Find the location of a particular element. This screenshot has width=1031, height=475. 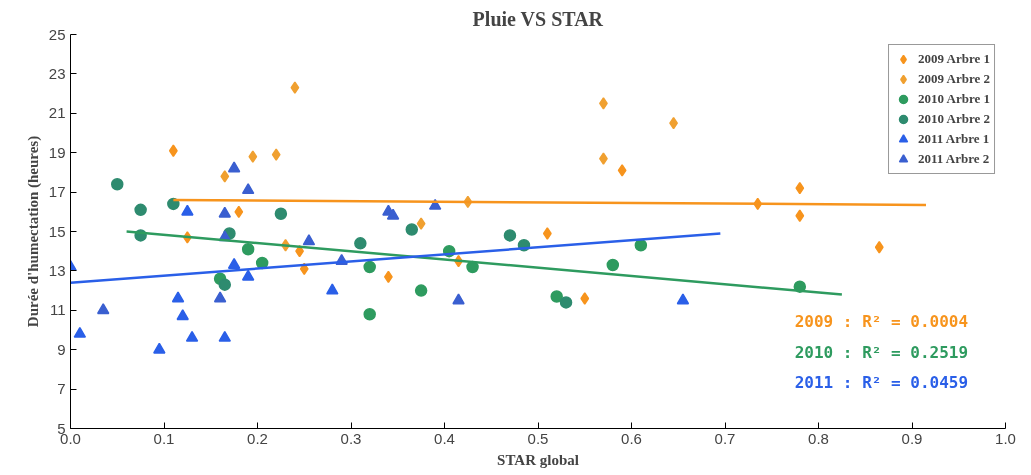

x-tick-label: 0.5 is located at coordinates (538, 438).